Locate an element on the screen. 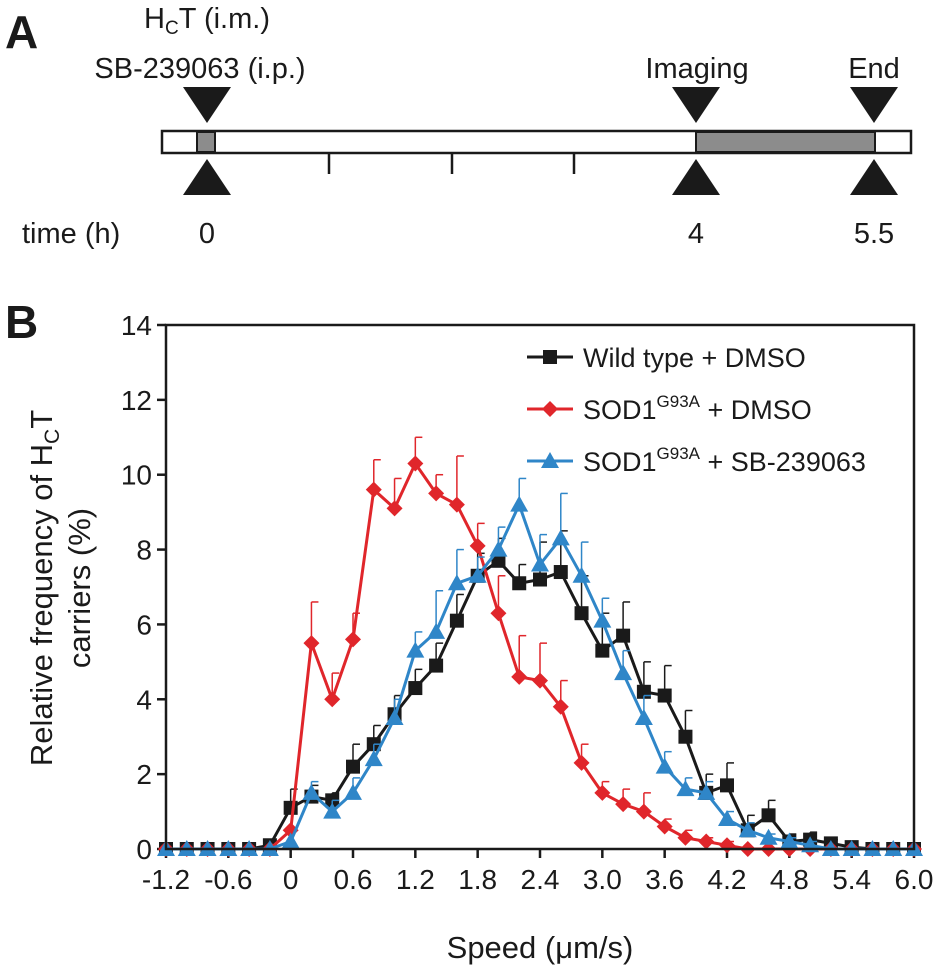 The image size is (951, 972). panel-a-label: A is located at coordinates (21, 32).